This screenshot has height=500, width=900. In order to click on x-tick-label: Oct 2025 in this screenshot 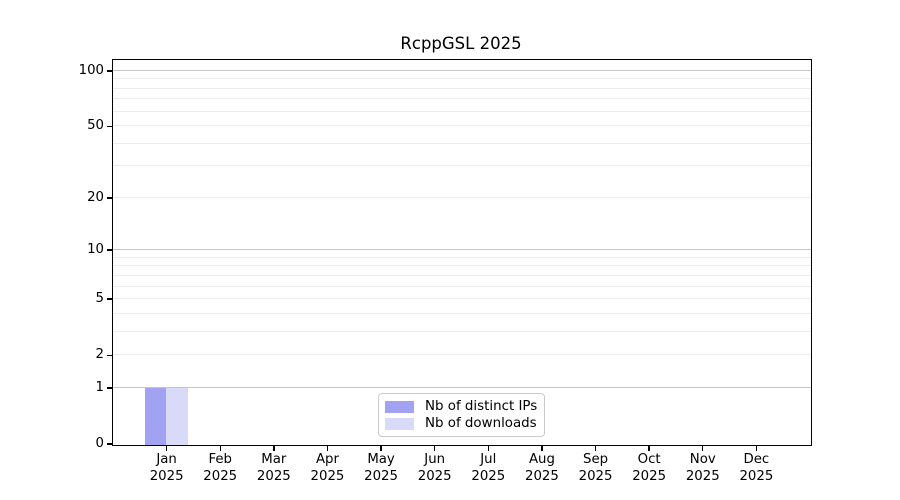, I will do `click(649, 468)`.